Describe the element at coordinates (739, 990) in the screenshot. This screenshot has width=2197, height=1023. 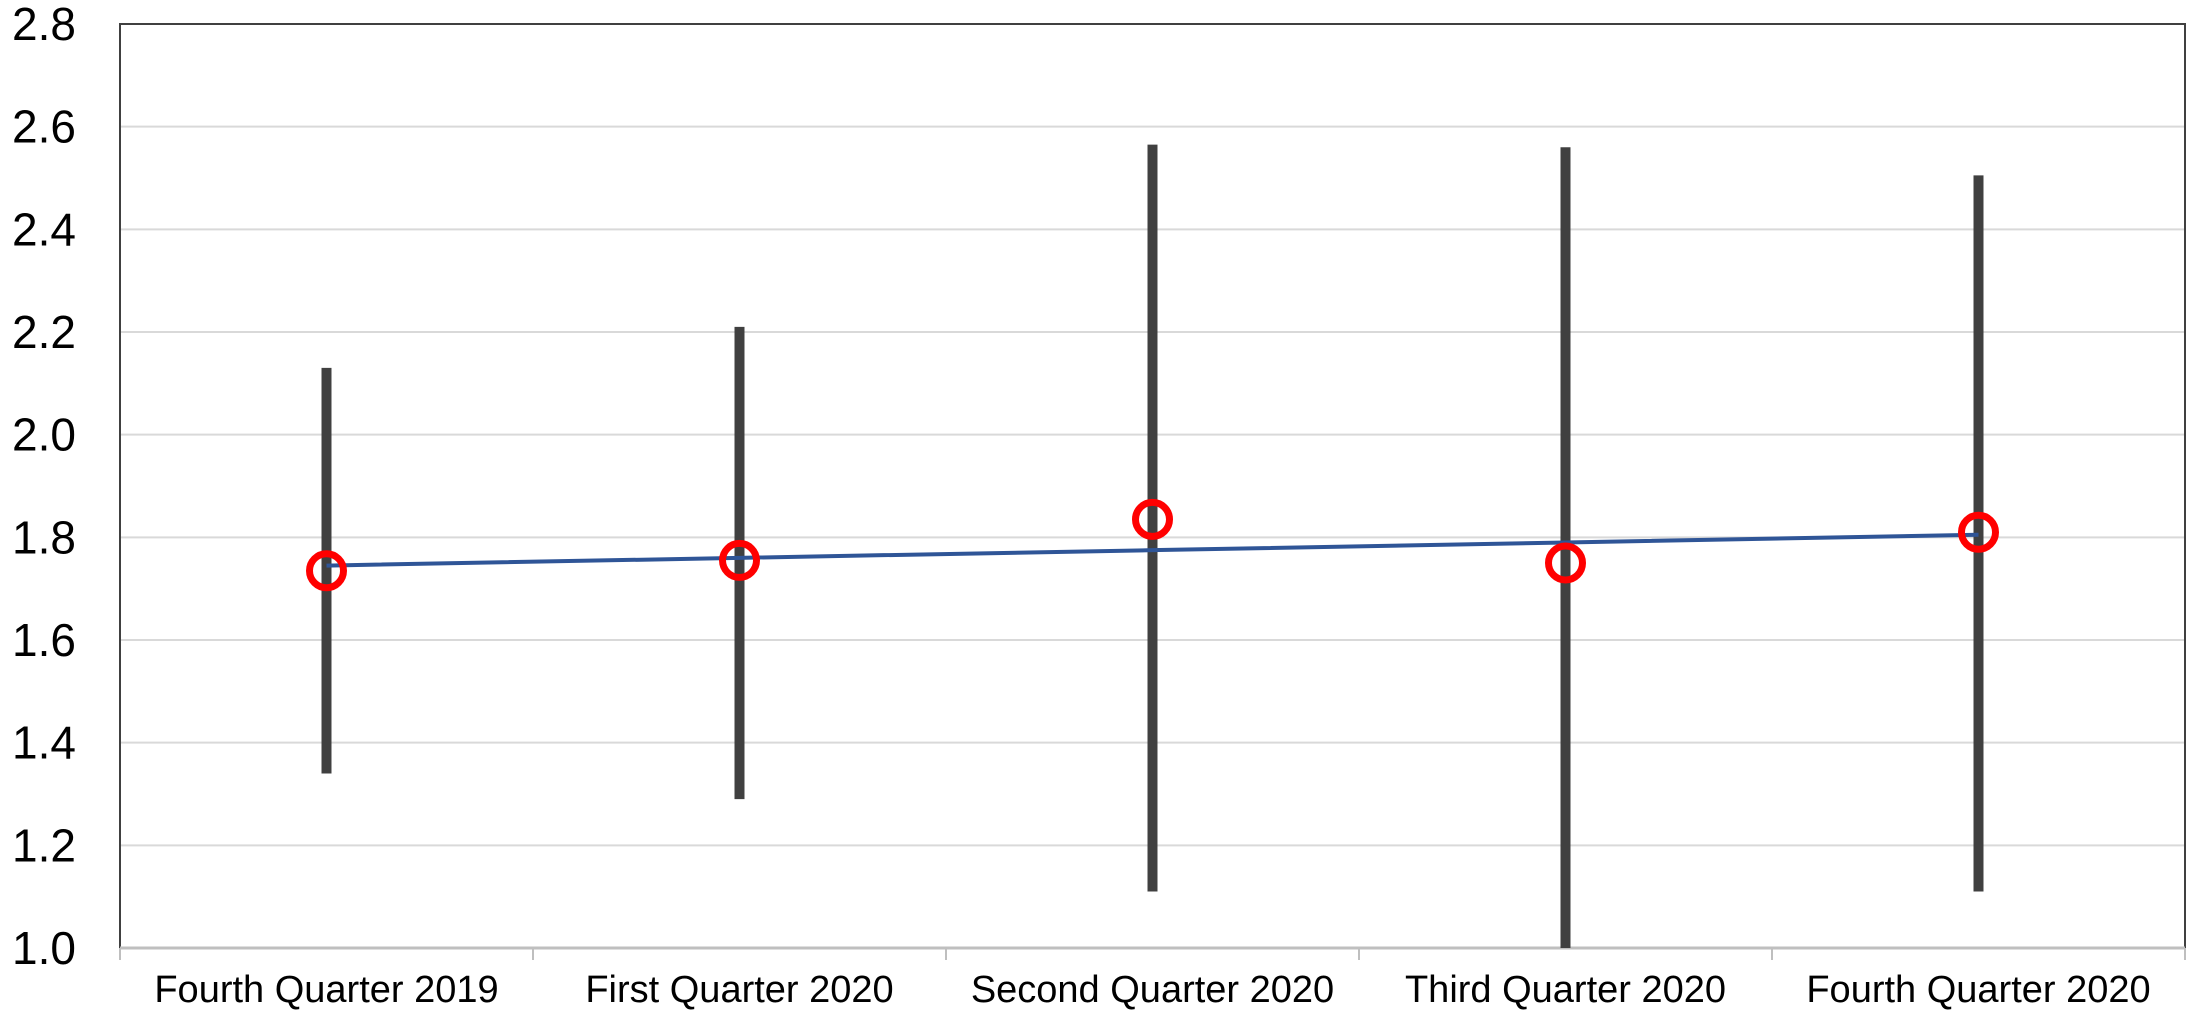
I see `x-tick-label: First Quarter 2020` at that location.